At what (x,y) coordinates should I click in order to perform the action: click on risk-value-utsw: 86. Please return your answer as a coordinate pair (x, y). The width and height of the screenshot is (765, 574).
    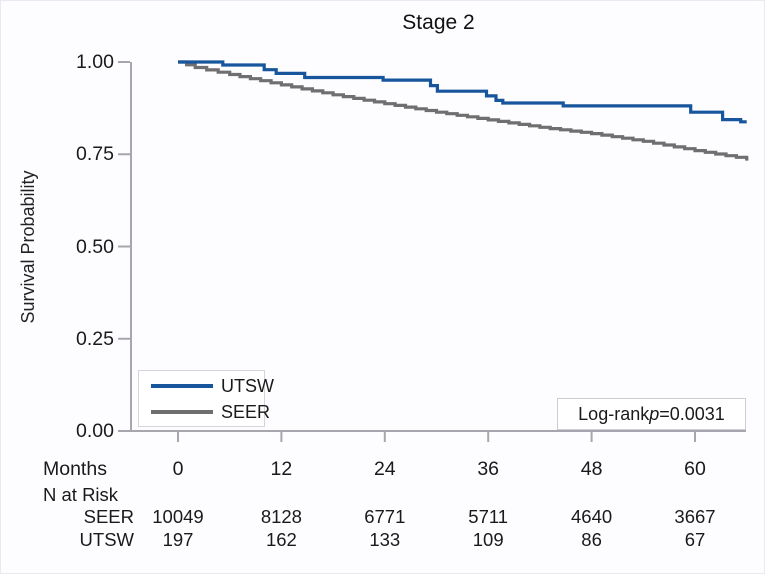
    Looking at the image, I should click on (591, 539).